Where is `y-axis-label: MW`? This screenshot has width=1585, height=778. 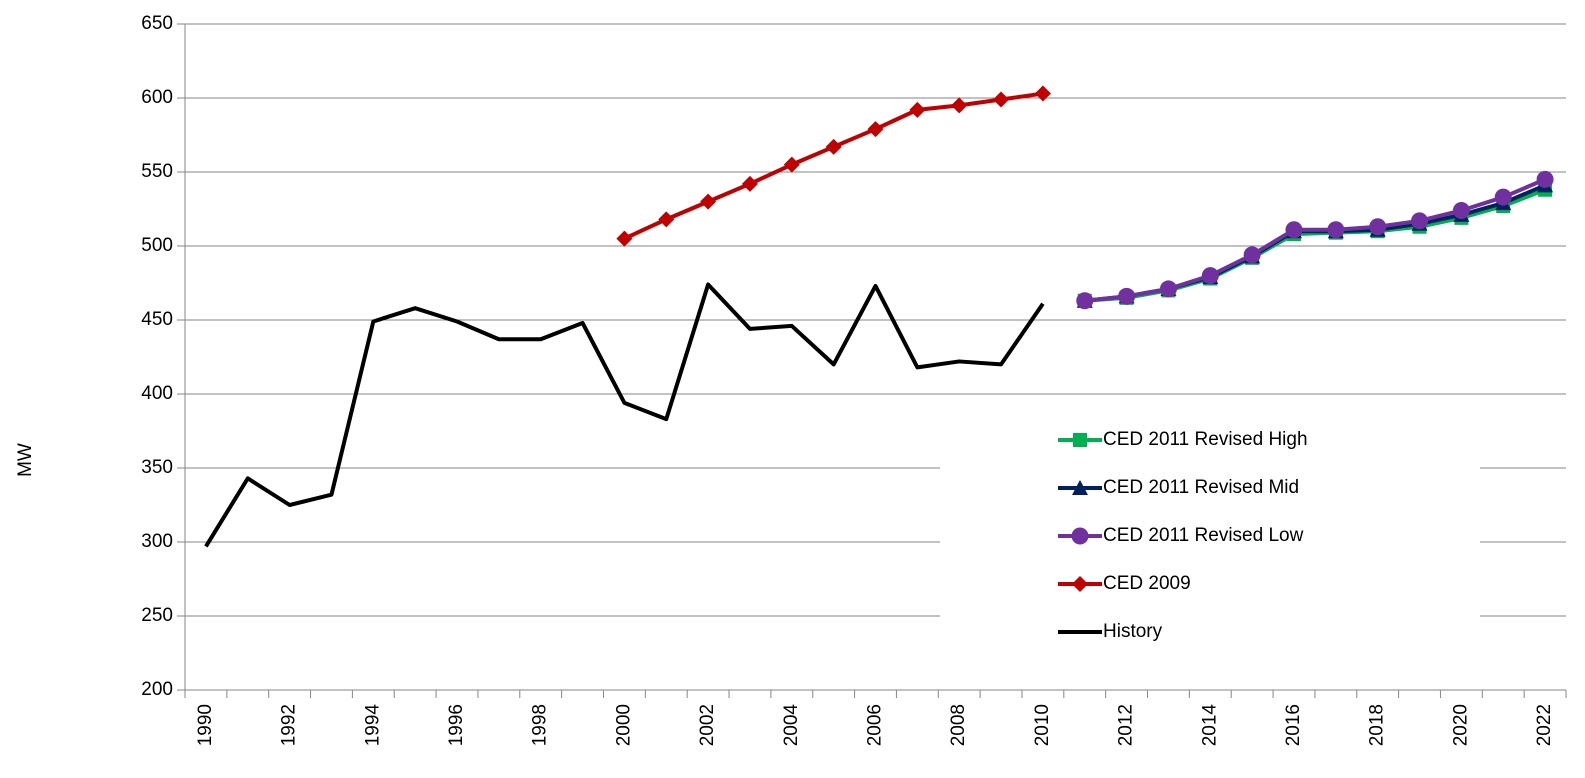 y-axis-label: MW is located at coordinates (25, 460).